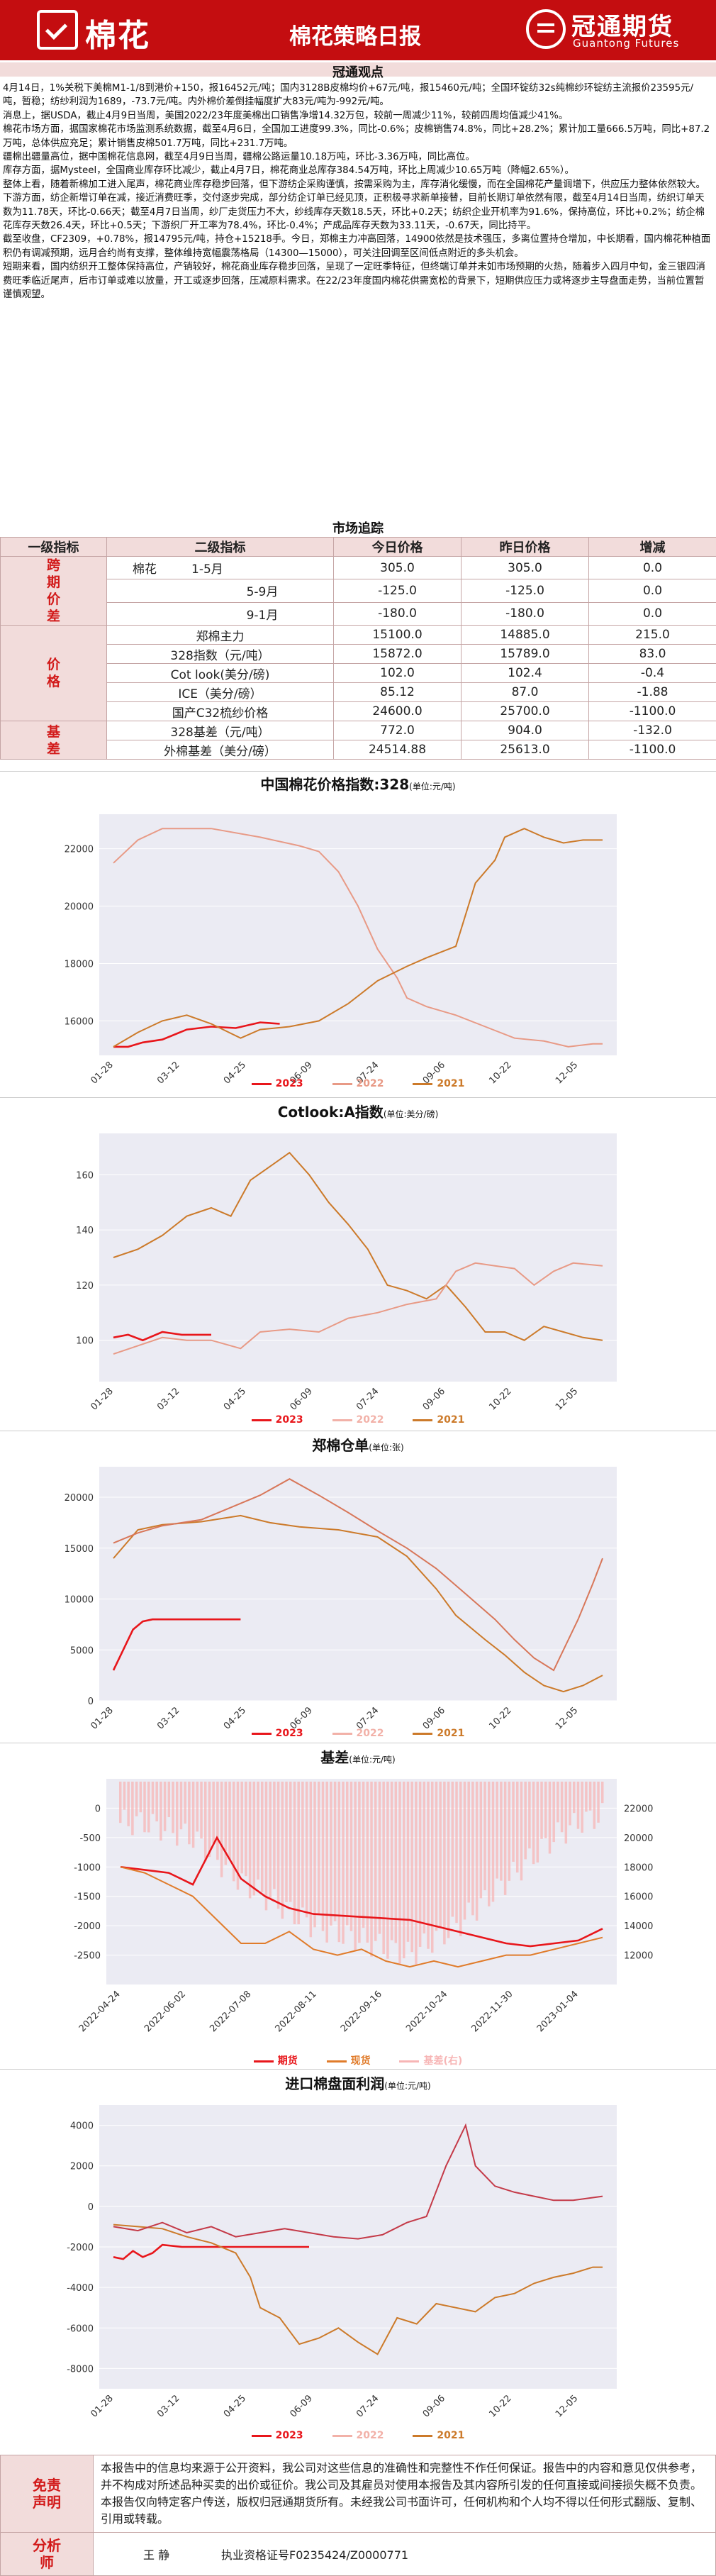 The image size is (716, 2576). What do you see at coordinates (79, 965) in the screenshot?
I see `y-tick-label: 18000` at bounding box center [79, 965].